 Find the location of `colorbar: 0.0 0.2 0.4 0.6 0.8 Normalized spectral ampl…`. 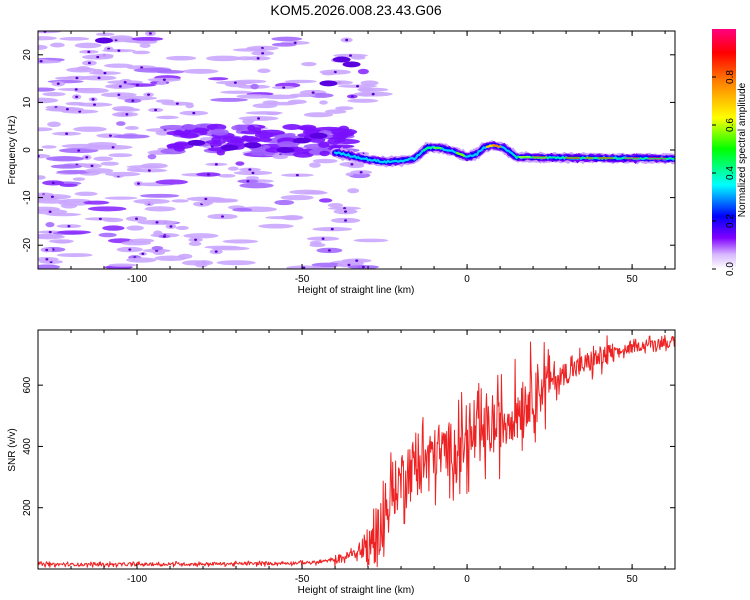

colorbar: 0.0 0.2 0.4 0.6 0.8 Normalized spectral ampl… is located at coordinates (730, 152).